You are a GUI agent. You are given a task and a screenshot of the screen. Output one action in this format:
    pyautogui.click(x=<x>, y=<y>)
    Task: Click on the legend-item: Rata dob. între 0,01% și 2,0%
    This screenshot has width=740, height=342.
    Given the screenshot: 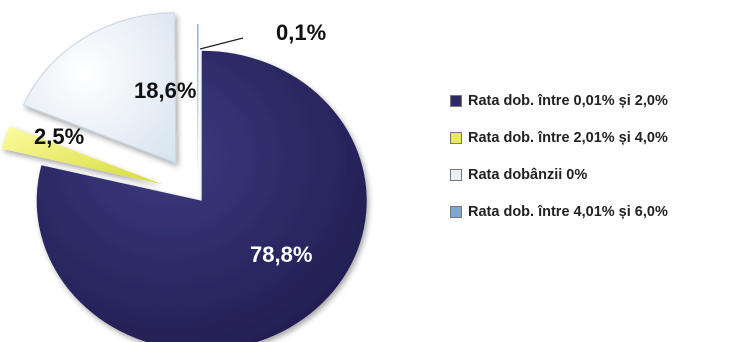 What is the action you would take?
    pyautogui.click(x=594, y=101)
    